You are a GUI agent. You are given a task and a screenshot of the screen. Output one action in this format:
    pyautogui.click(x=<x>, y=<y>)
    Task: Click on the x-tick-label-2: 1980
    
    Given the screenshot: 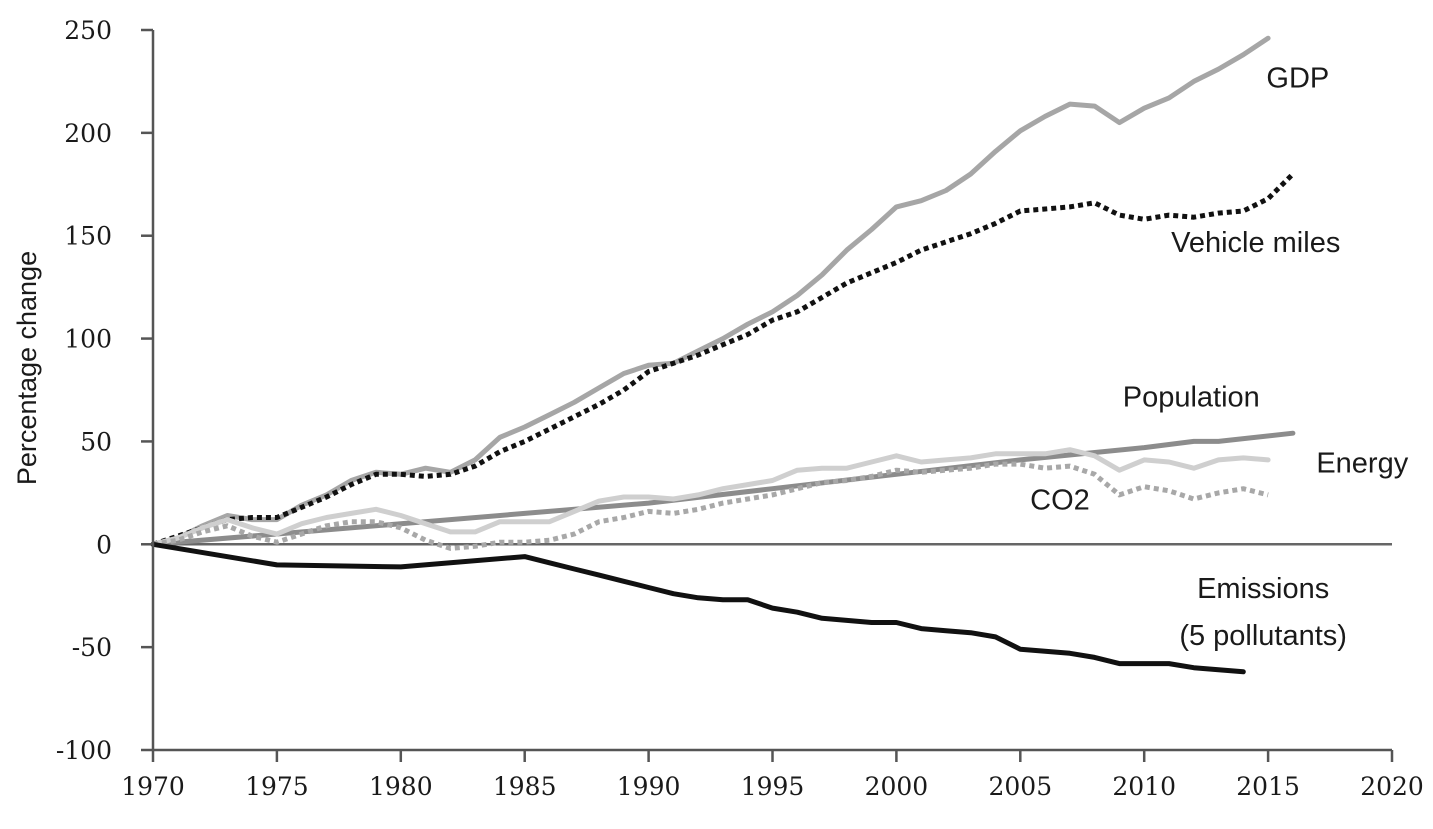 What is the action you would take?
    pyautogui.click(x=401, y=786)
    